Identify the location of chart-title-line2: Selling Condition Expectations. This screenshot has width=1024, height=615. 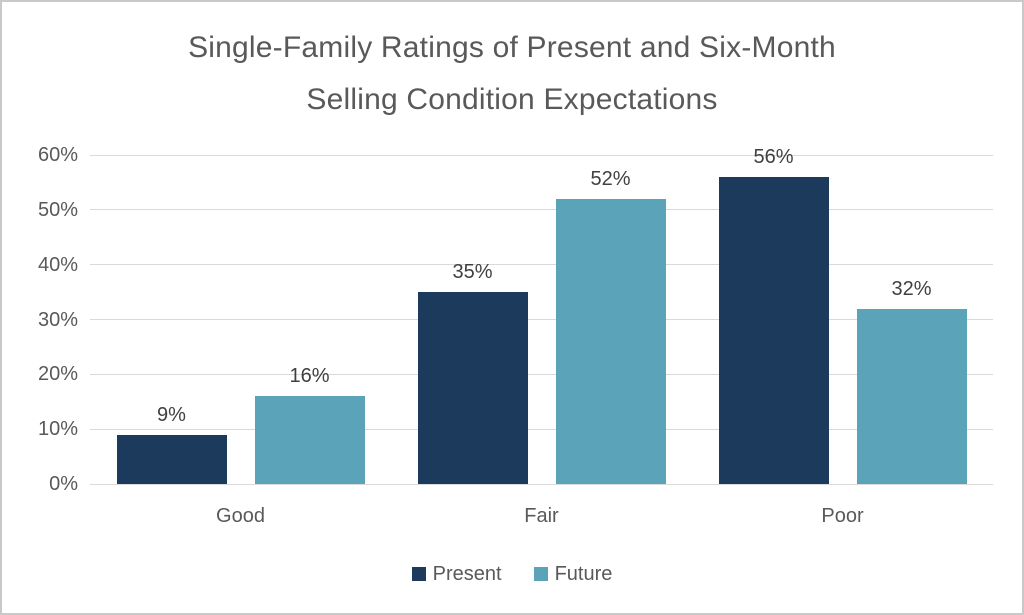
(512, 99).